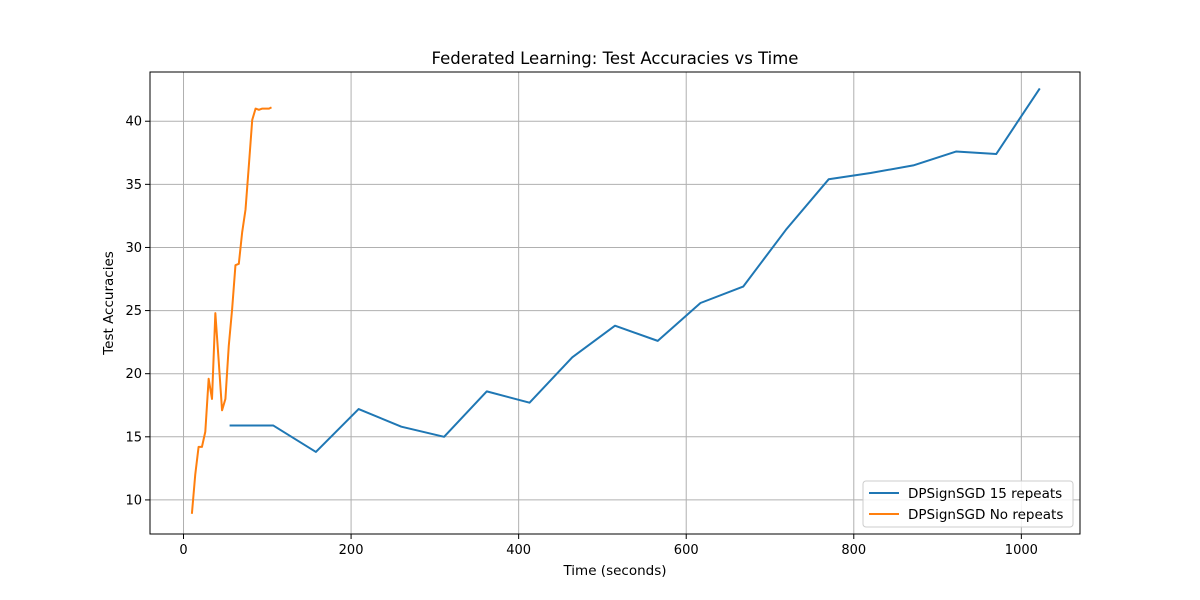 The image size is (1200, 600). What do you see at coordinates (1021, 550) in the screenshot?
I see `x-tick-label: 1000` at bounding box center [1021, 550].